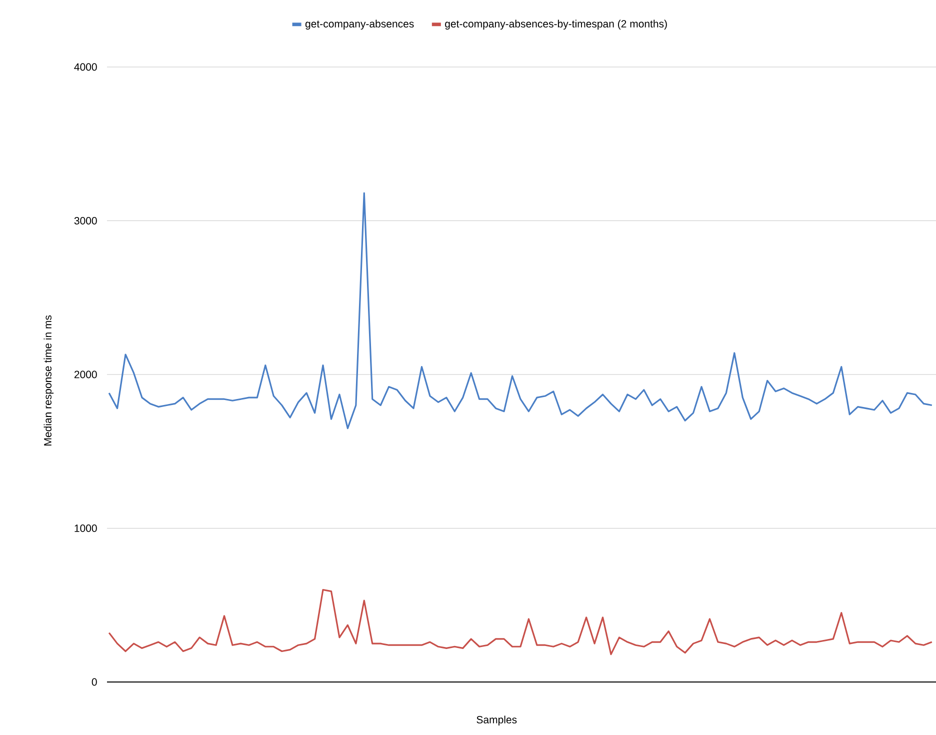  Describe the element at coordinates (556, 25) in the screenshot. I see `legend-label: get-company-absences-by-timespan (2 months)` at that location.